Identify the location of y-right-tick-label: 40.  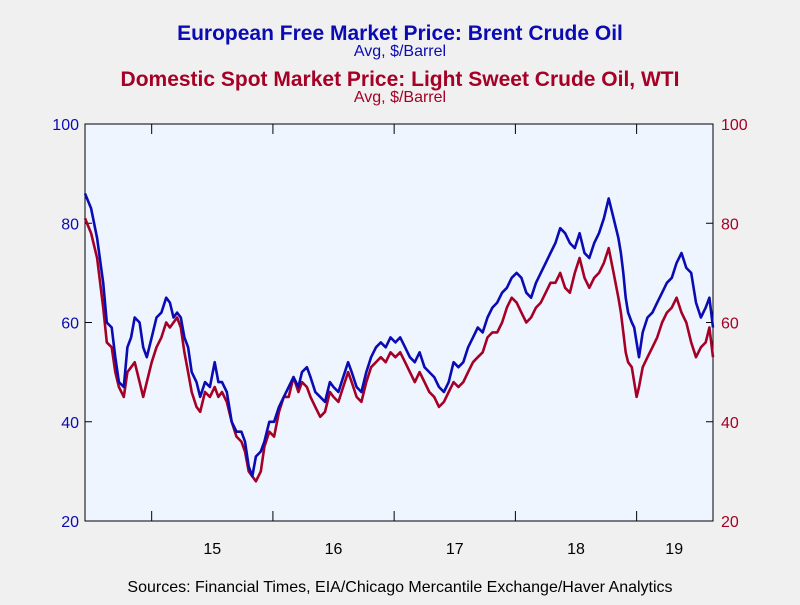
(730, 423).